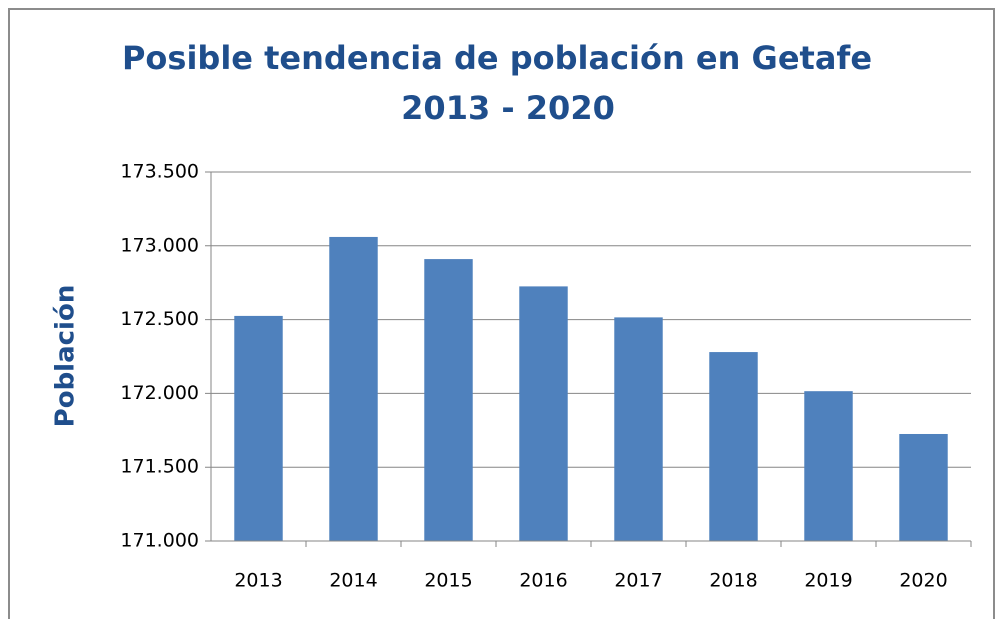 The image size is (995, 619). What do you see at coordinates (159, 172) in the screenshot?
I see `y-tick-label: 173.500` at bounding box center [159, 172].